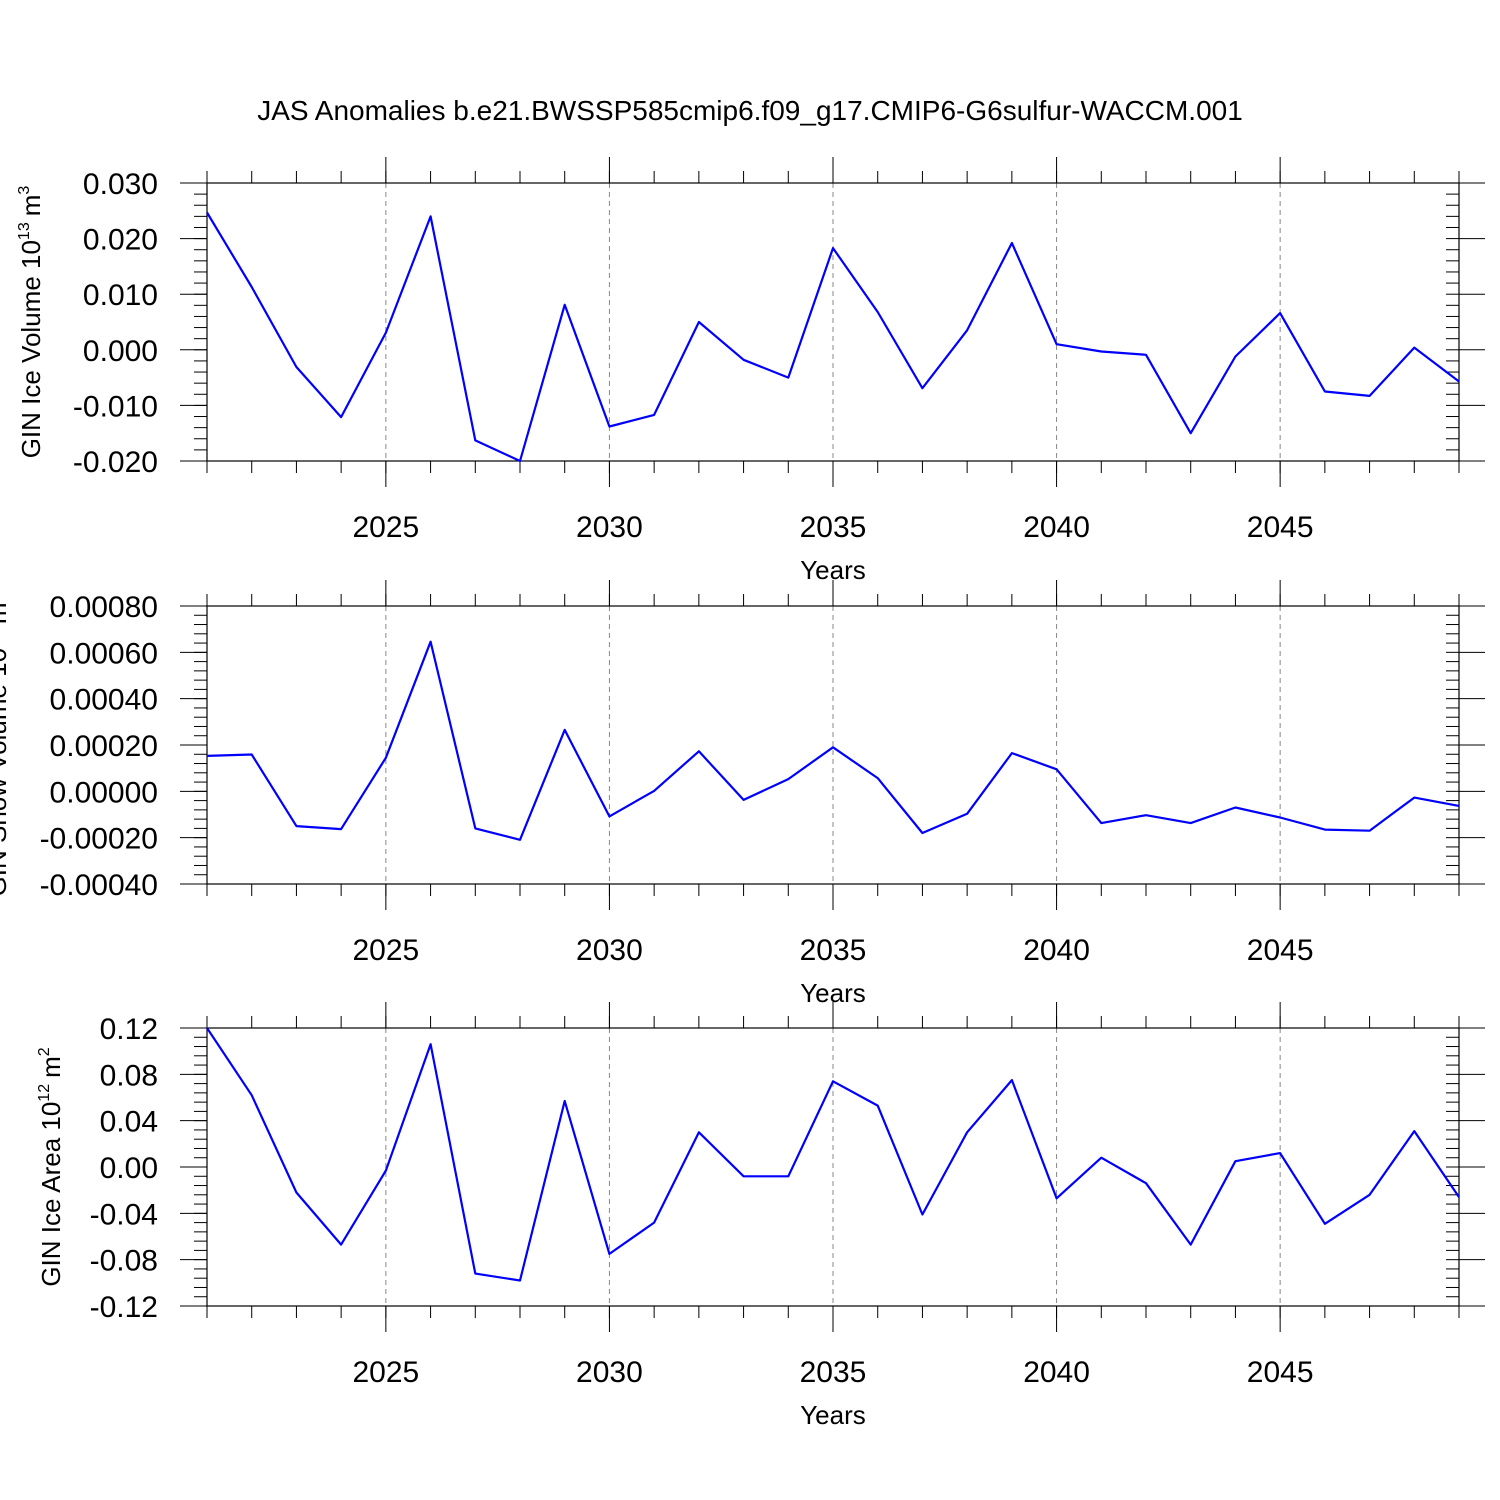 This screenshot has width=1500, height=1500. What do you see at coordinates (124, 1307) in the screenshot?
I see `y-tick-label: -0.12` at bounding box center [124, 1307].